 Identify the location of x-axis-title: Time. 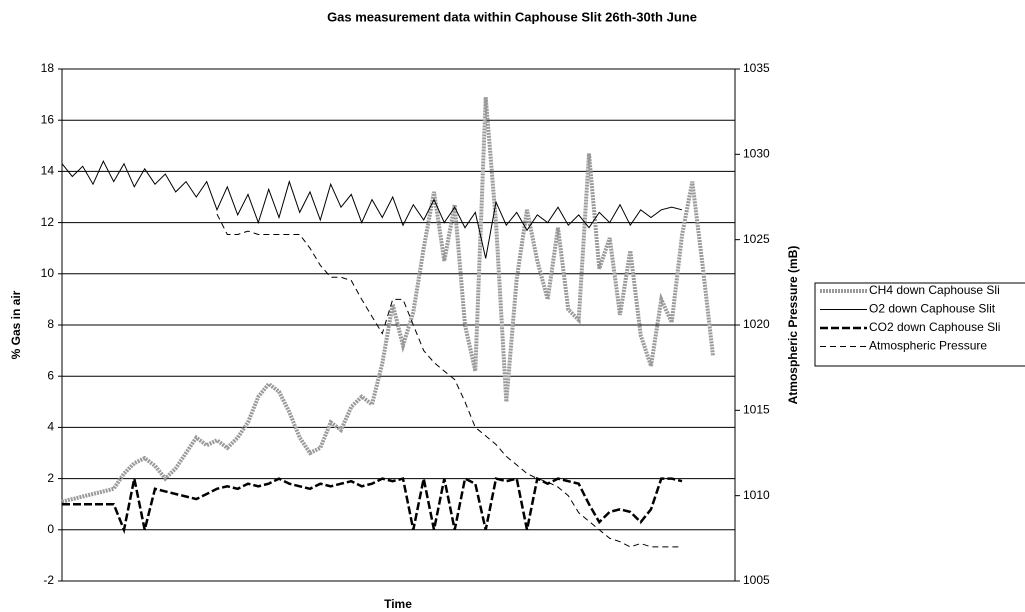
(398, 604).